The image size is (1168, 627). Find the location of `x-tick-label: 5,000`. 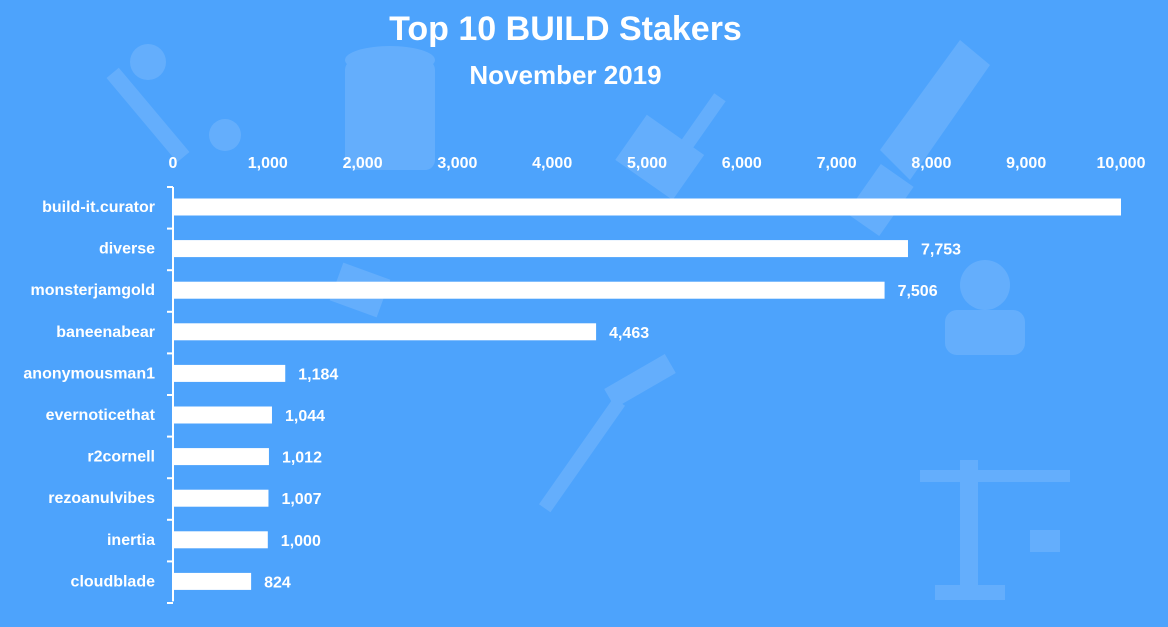

x-tick-label: 5,000 is located at coordinates (647, 163).